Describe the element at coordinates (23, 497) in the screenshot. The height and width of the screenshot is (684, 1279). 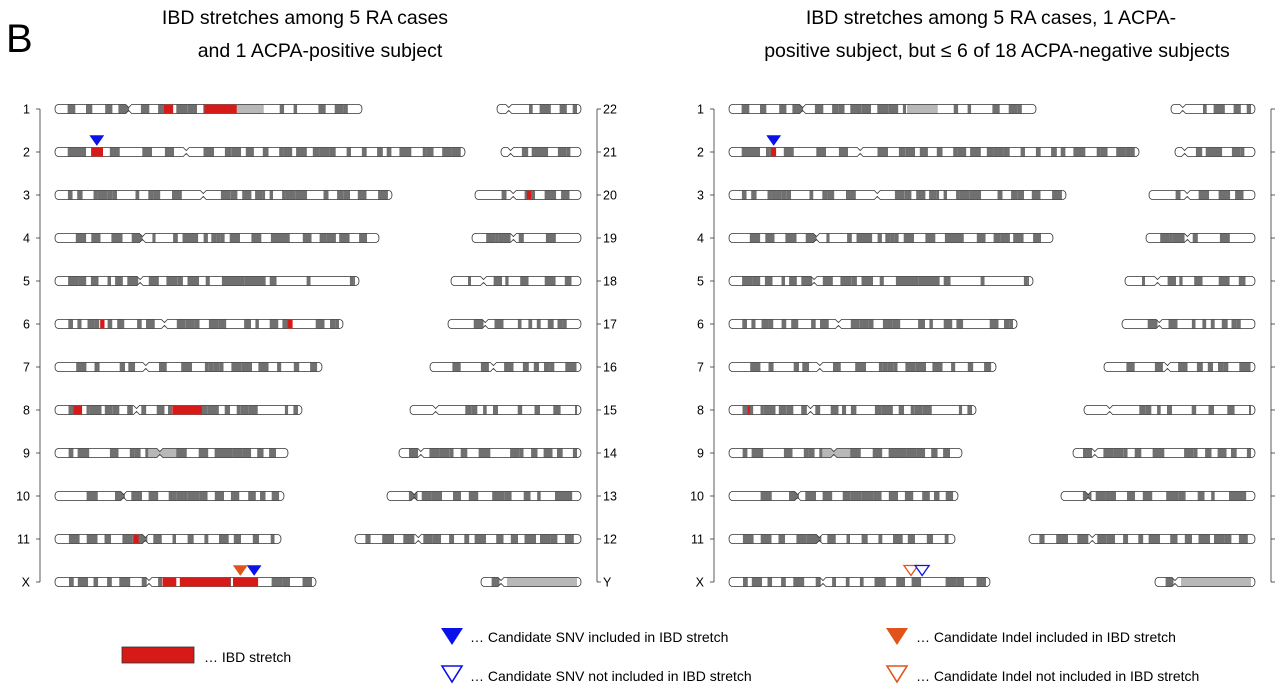
I see `chromosome-label-left: 10` at that location.